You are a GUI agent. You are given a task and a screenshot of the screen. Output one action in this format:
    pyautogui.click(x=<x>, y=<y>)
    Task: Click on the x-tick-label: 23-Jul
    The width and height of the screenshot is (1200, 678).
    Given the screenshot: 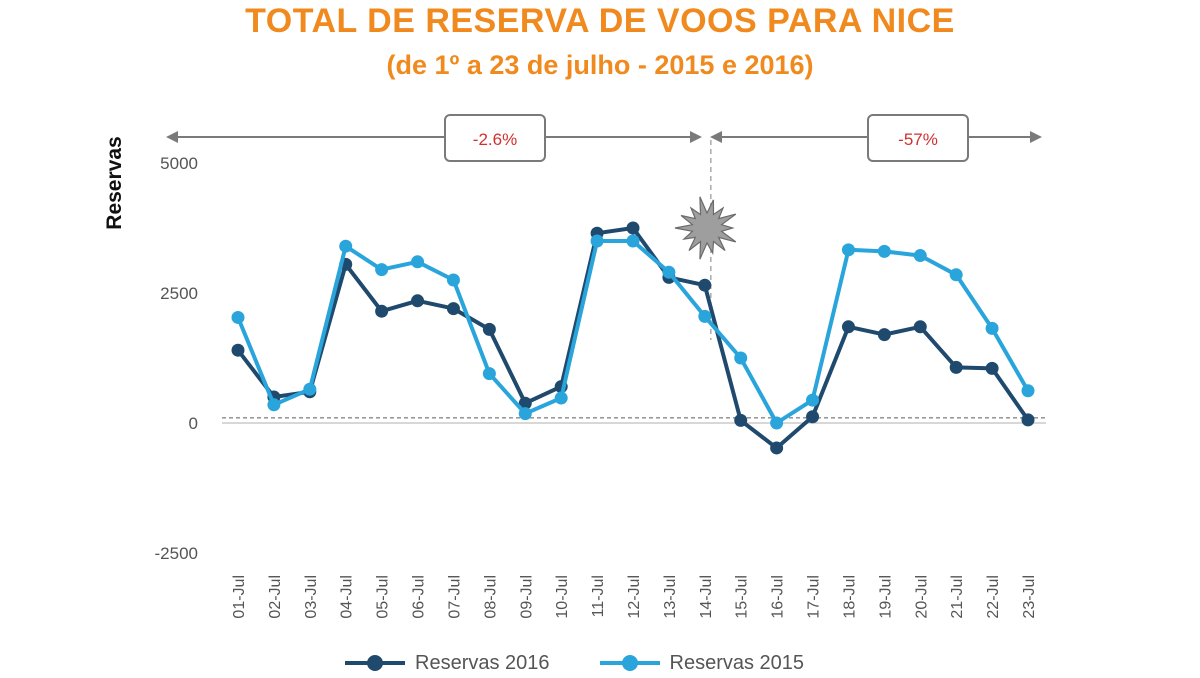 What is the action you would take?
    pyautogui.click(x=1029, y=597)
    